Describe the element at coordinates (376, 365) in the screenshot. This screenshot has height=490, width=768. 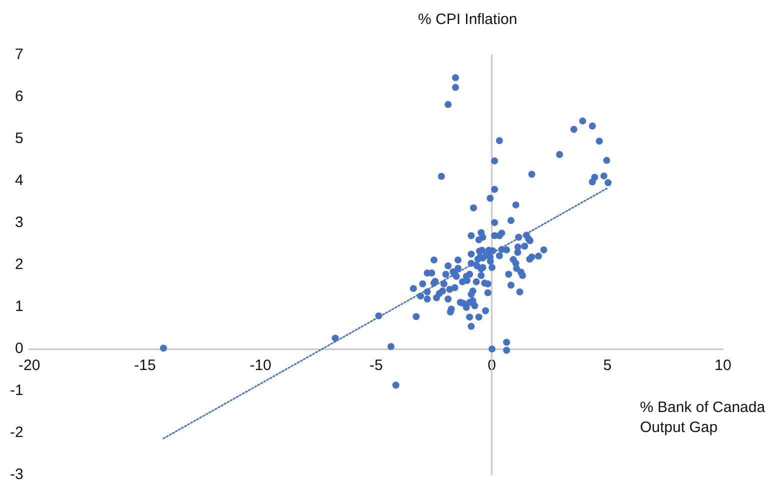
I see `x-tick-label: -5` at that location.